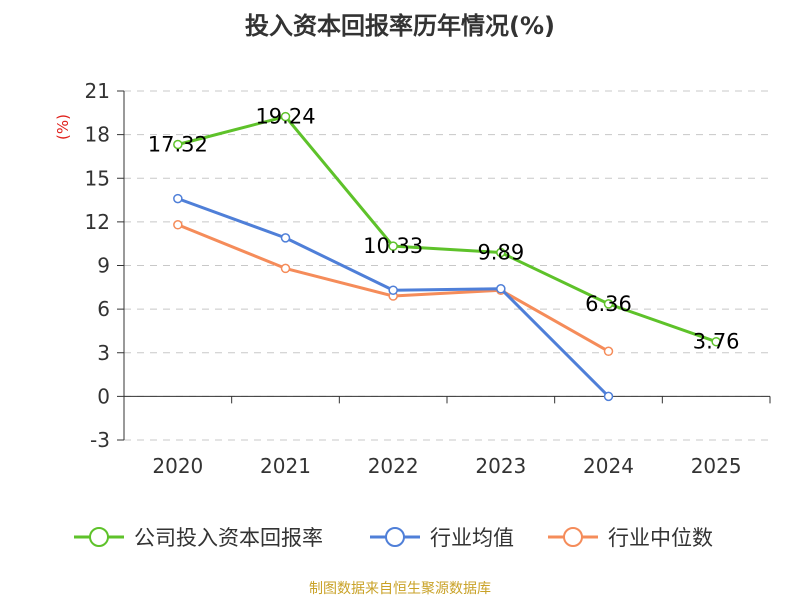 This screenshot has height=600, width=800. Describe the element at coordinates (400, 26) in the screenshot. I see `chart-title: 投入资本回报率历年情况(%)` at that location.